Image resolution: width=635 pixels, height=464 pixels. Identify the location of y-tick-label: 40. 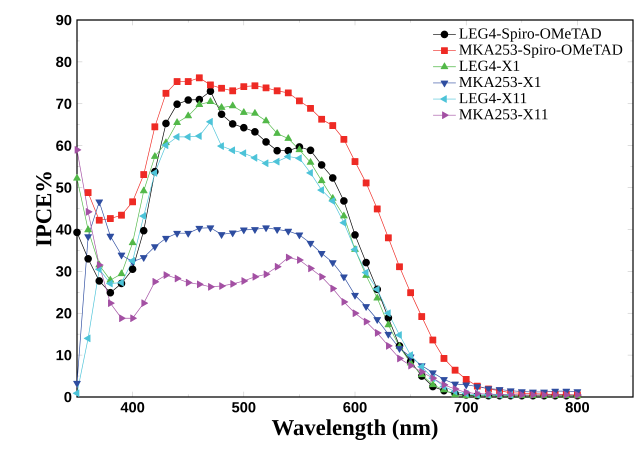
(64, 229).